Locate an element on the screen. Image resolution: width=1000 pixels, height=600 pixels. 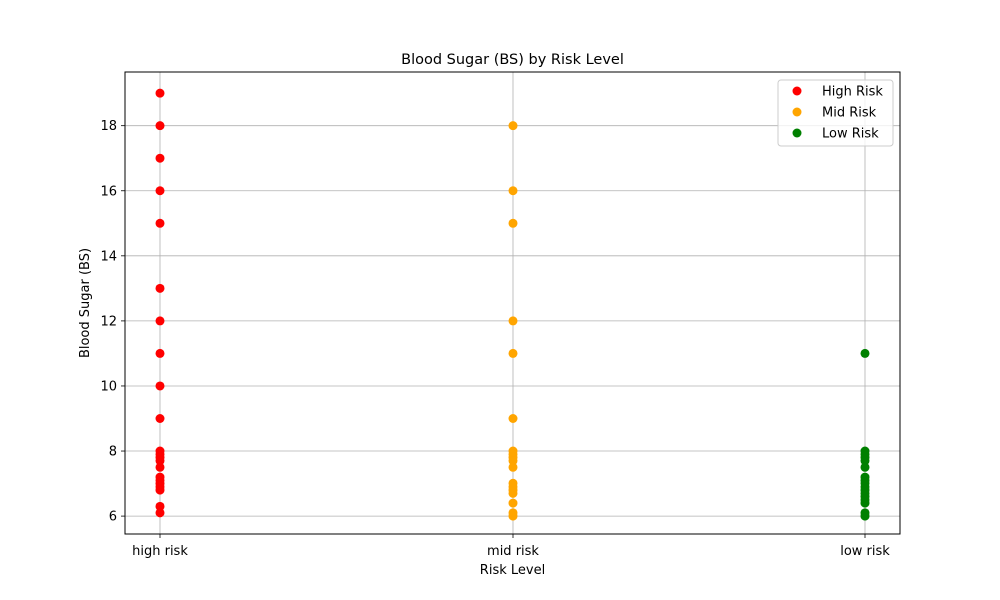
x-tick-label: high risk is located at coordinates (160, 551).